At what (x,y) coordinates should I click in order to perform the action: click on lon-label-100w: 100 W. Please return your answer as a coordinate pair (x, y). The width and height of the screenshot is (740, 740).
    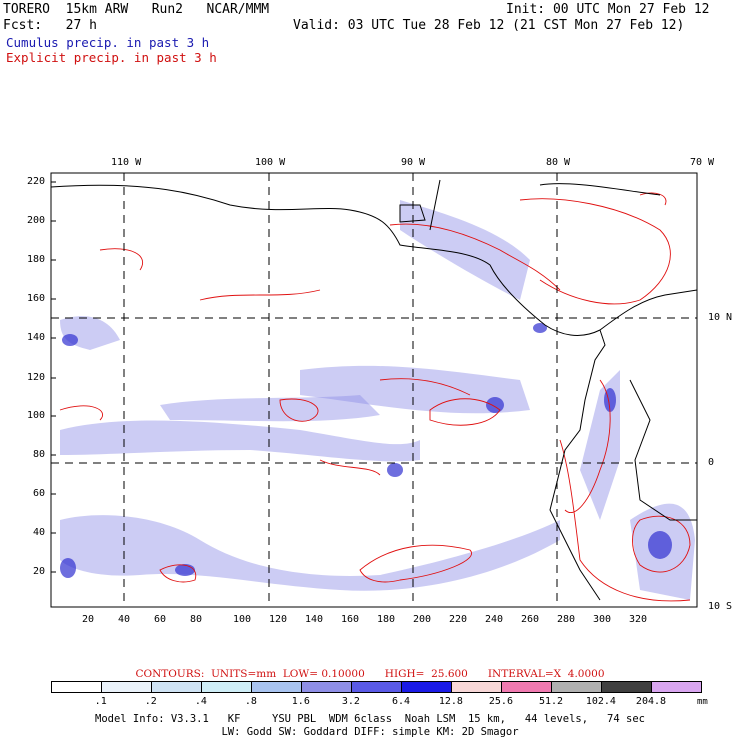
    Looking at the image, I should click on (270, 162).